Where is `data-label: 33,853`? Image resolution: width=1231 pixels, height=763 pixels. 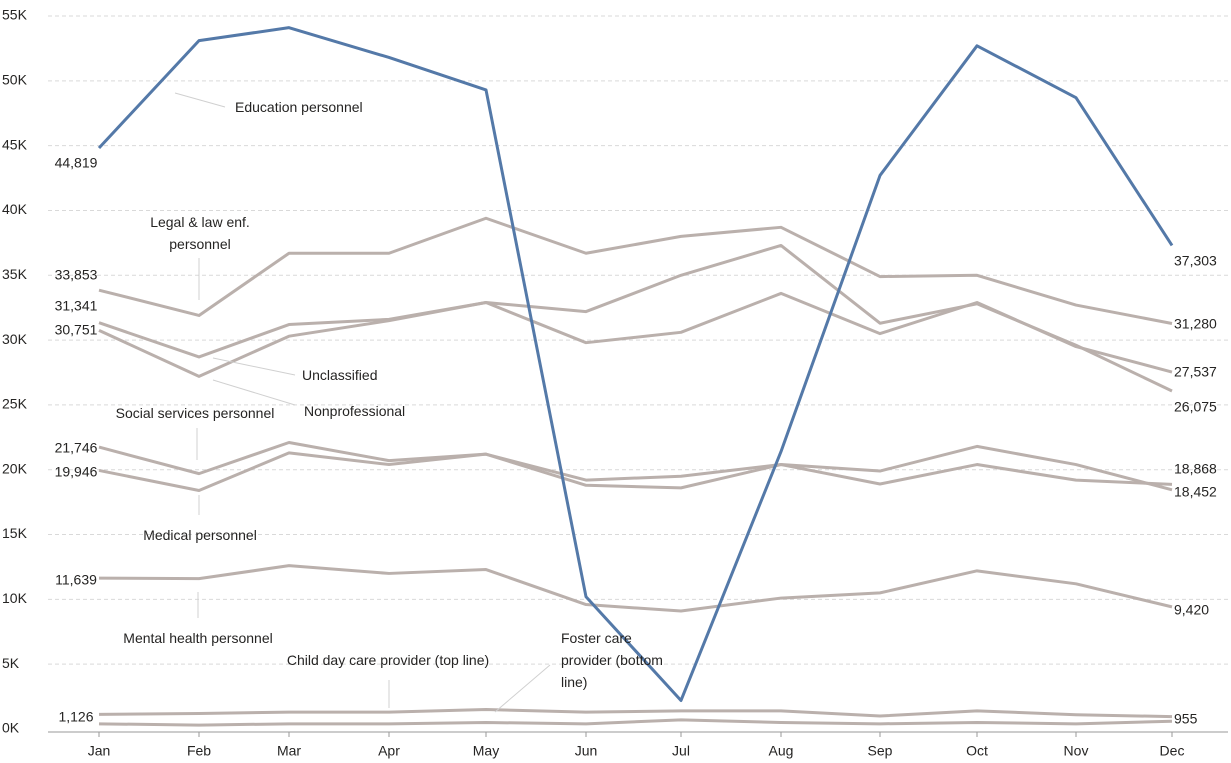 data-label: 33,853 is located at coordinates (76, 275).